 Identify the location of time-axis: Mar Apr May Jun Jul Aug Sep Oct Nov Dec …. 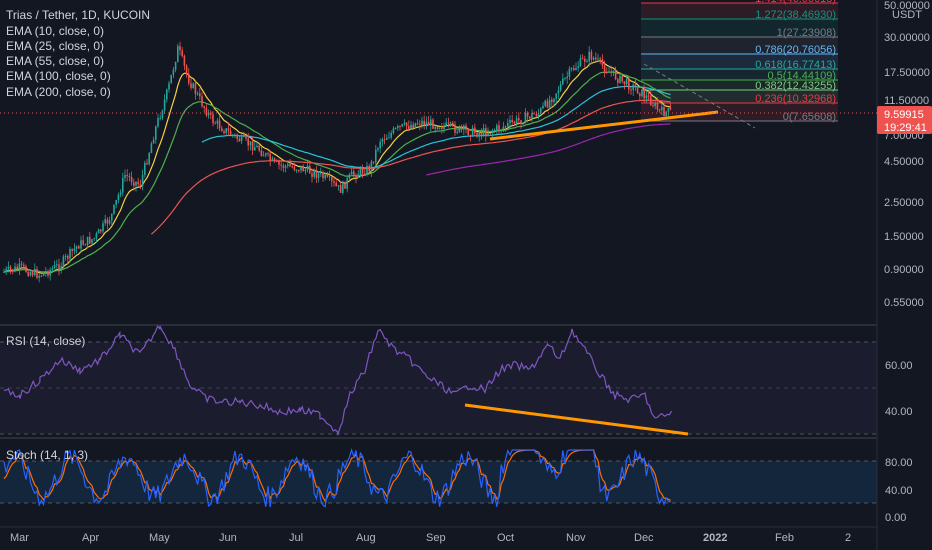
(430, 538).